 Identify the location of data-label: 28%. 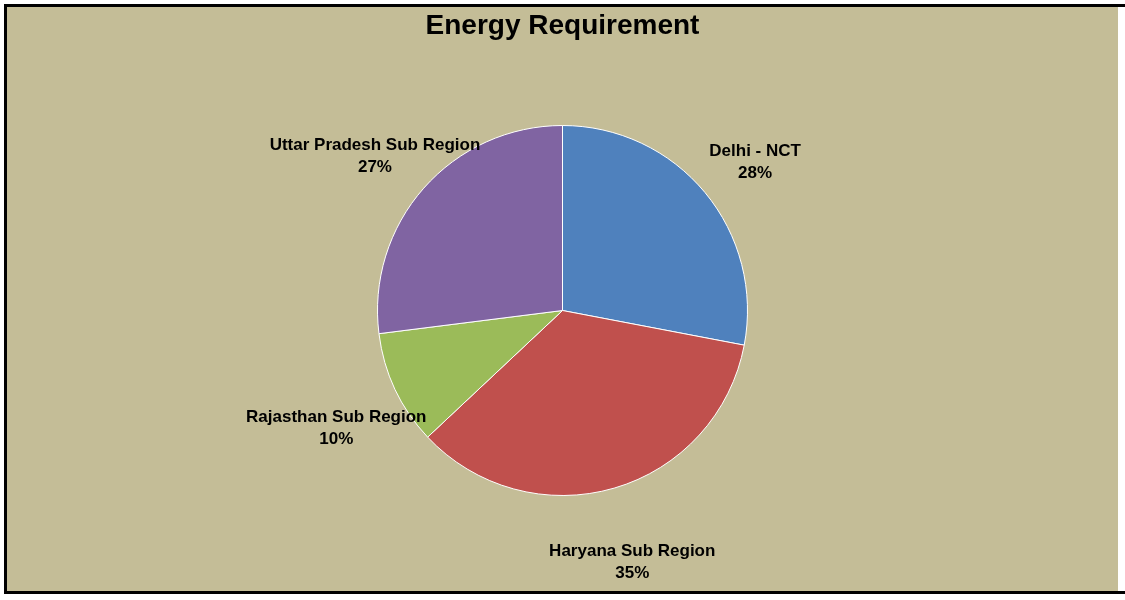
(755, 173).